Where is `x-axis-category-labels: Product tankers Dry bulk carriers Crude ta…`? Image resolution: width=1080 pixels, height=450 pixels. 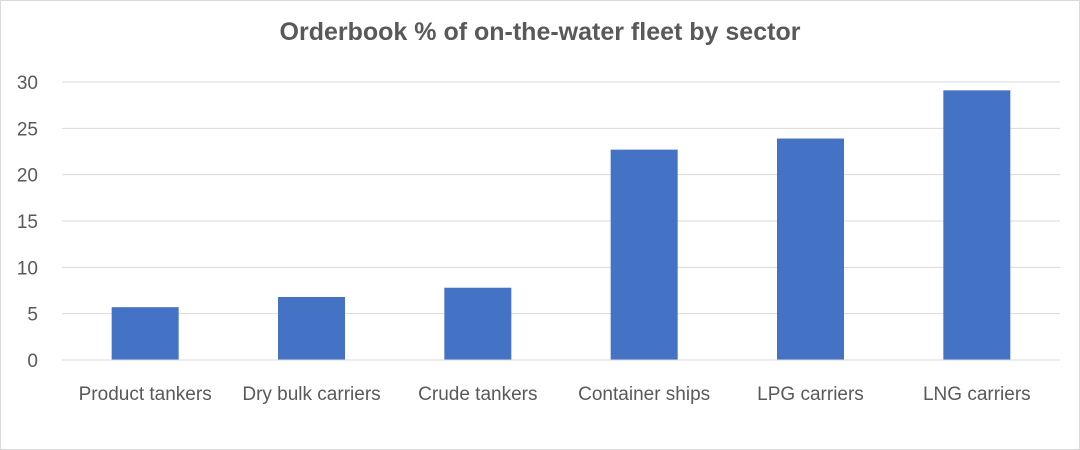
x-axis-category-labels: Product tankers Dry bulk carriers Crude ta… is located at coordinates (555, 394).